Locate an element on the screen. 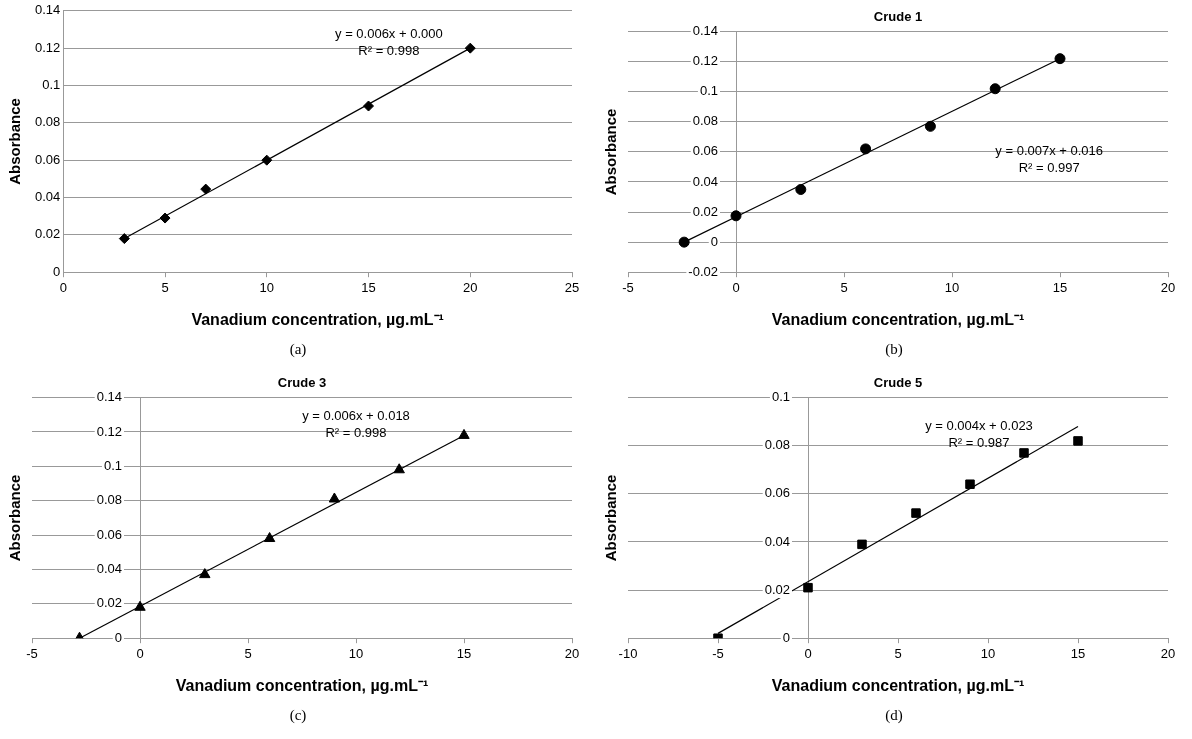 Image resolution: width=1192 pixels, height=739 pixels. text: (d) is located at coordinates (894, 715).